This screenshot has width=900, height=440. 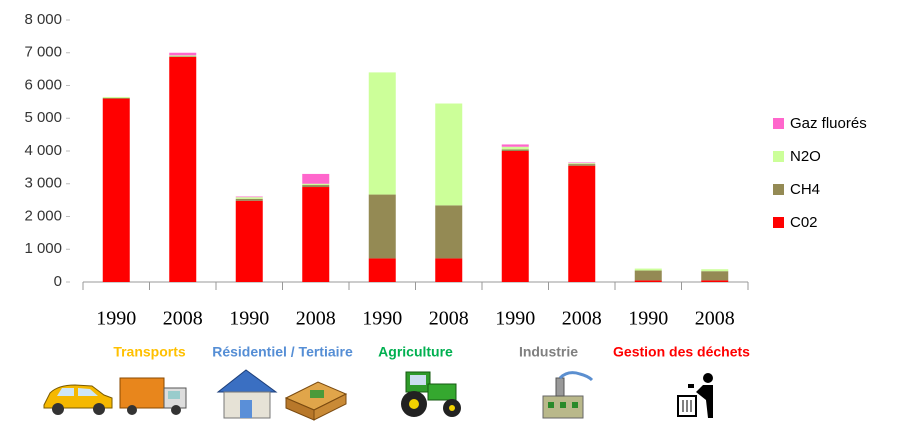 I want to click on y-tick-label: 0, so click(x=58, y=281).